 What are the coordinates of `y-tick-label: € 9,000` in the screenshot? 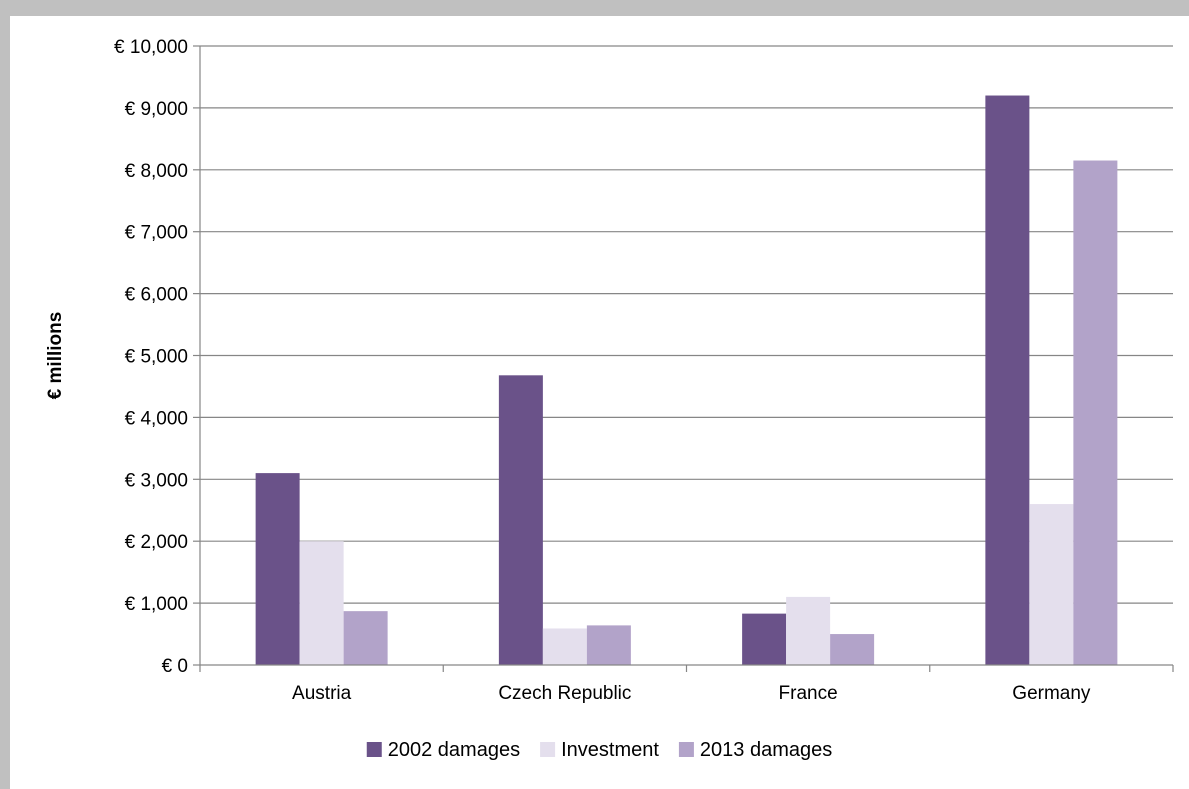 It's located at (156, 109).